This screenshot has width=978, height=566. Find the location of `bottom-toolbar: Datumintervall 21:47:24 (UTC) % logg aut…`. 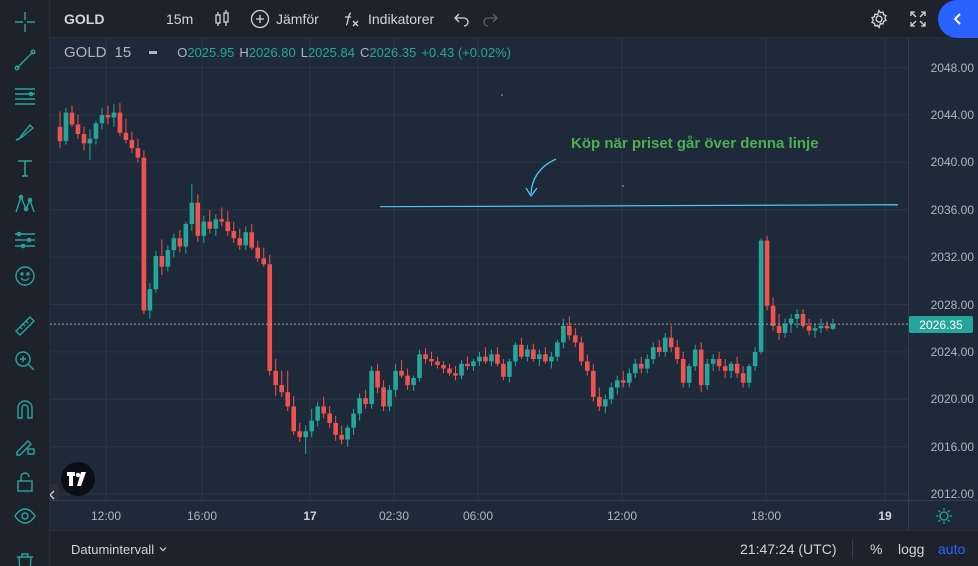

bottom-toolbar: Datumintervall 21:47:24 (UTC) % logg aut… is located at coordinates (514, 548).